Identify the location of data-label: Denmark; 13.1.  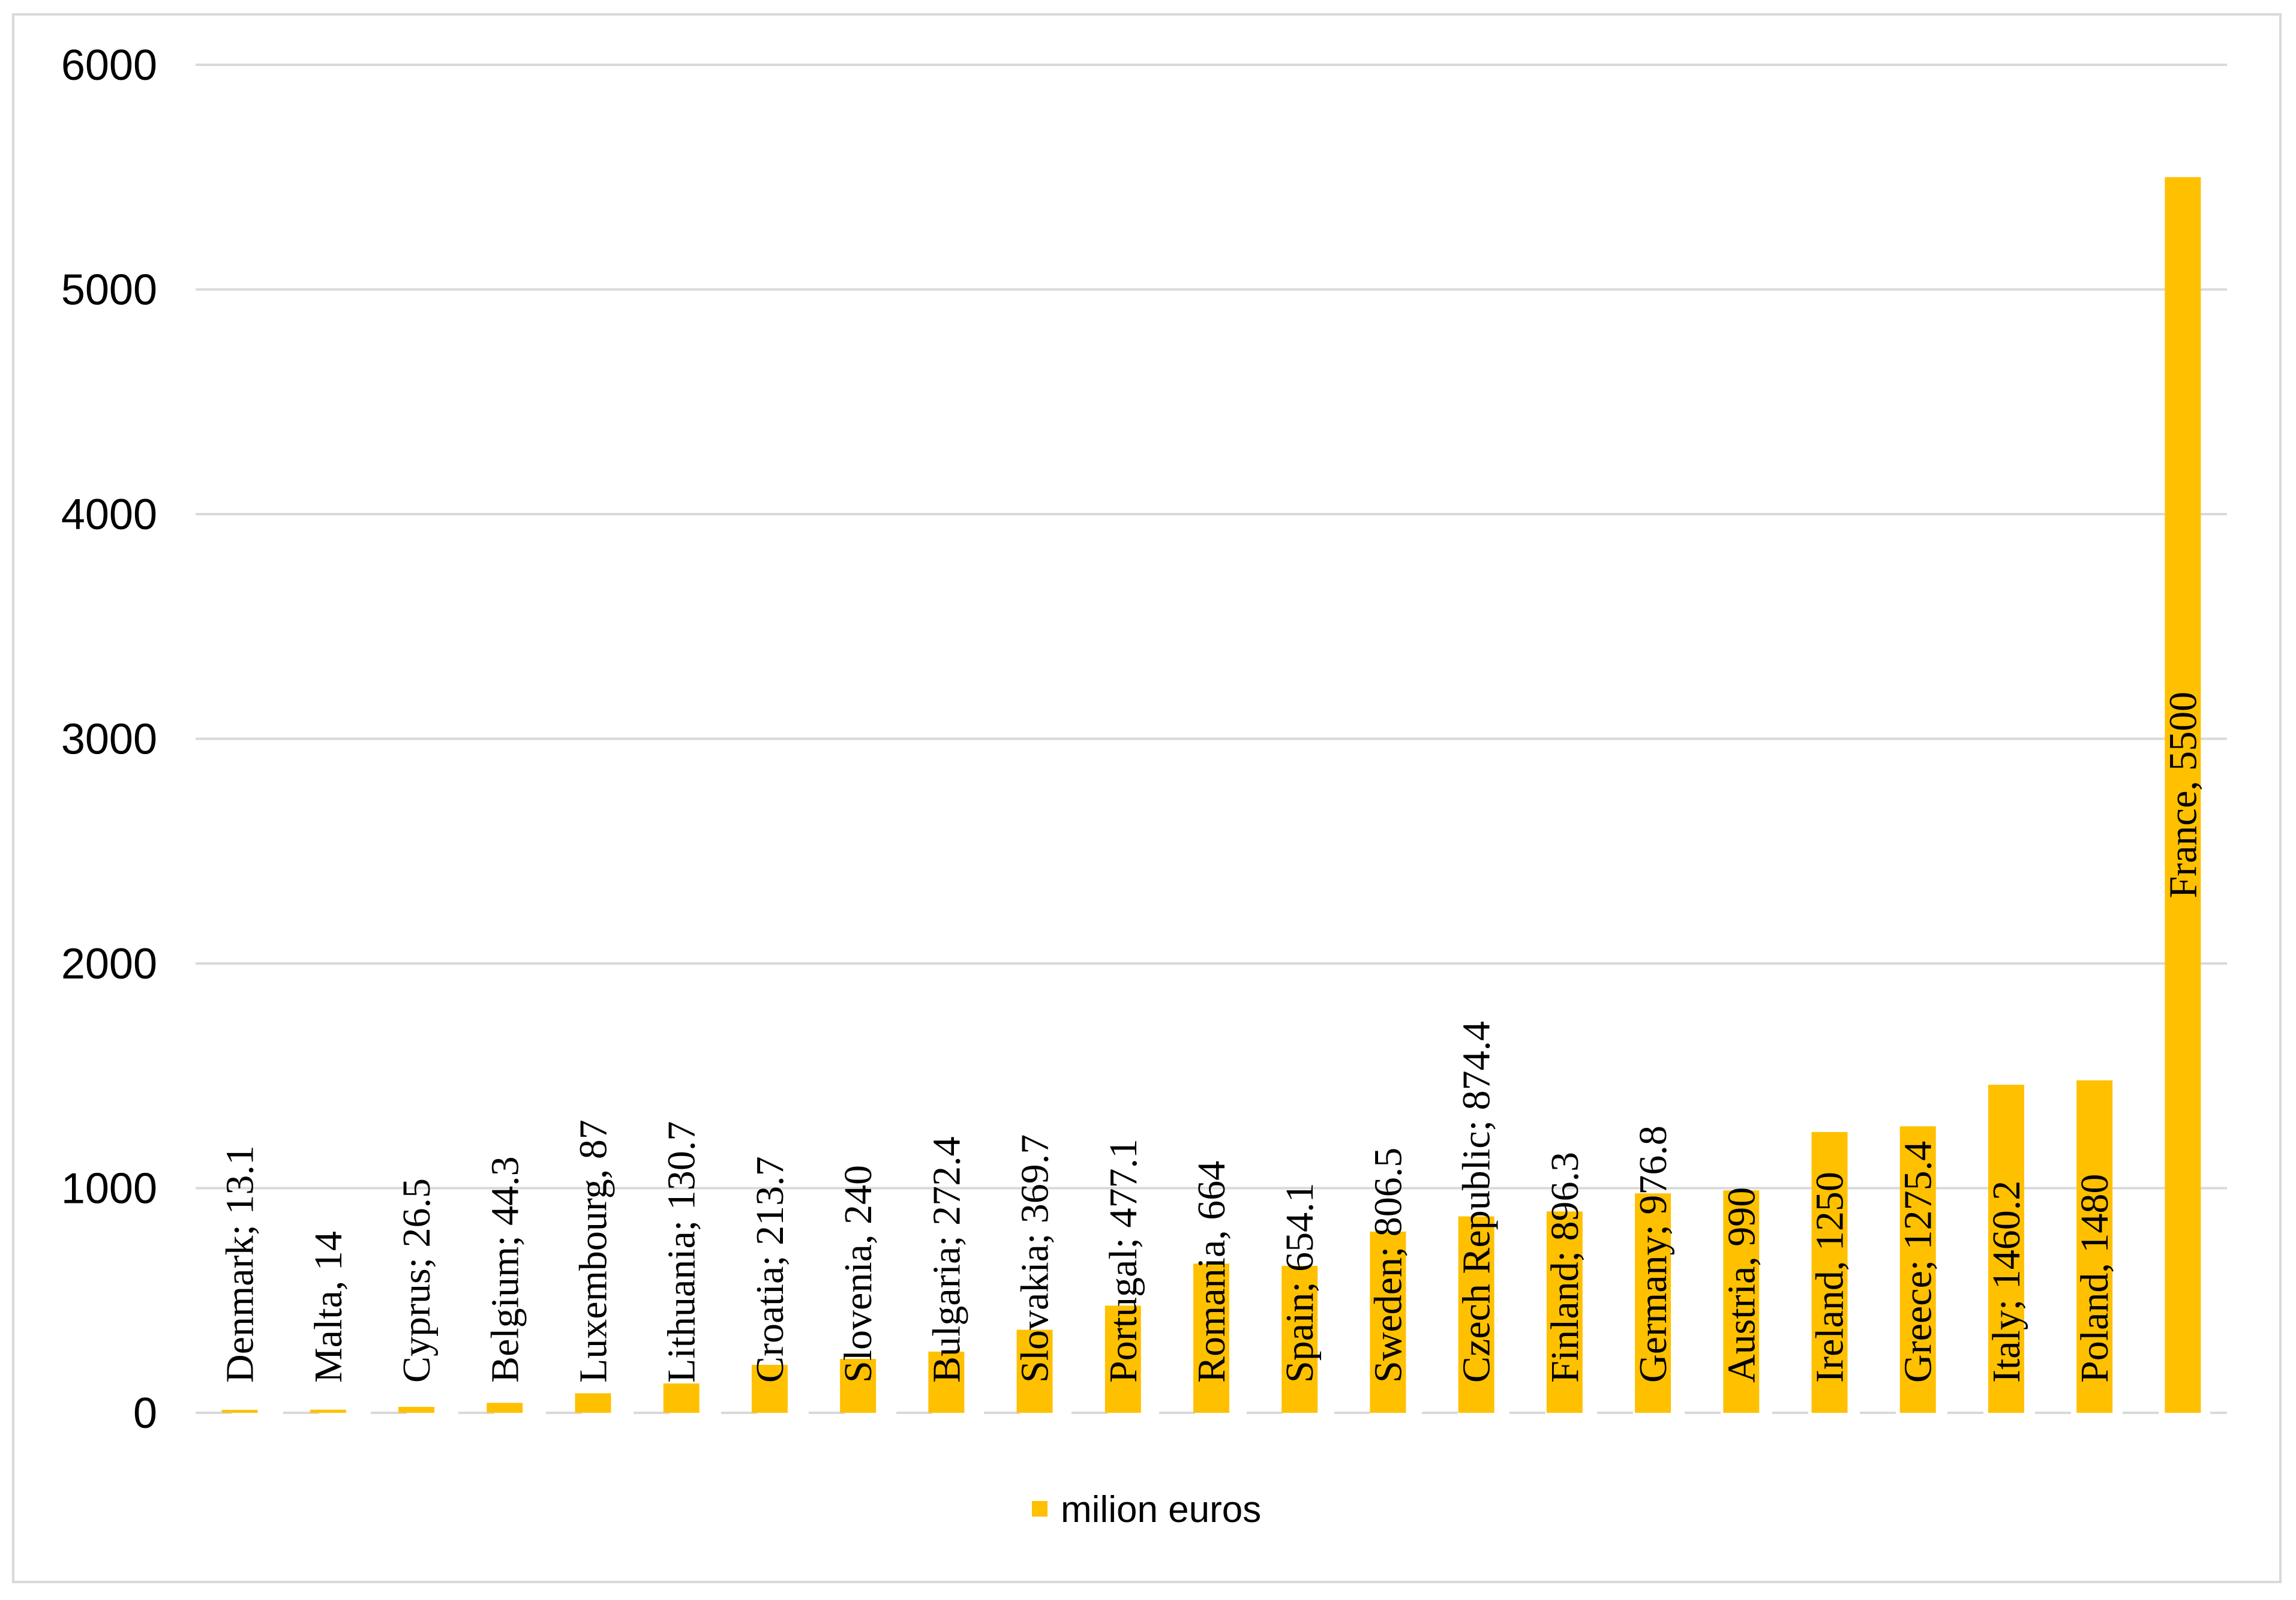
(240, 1264).